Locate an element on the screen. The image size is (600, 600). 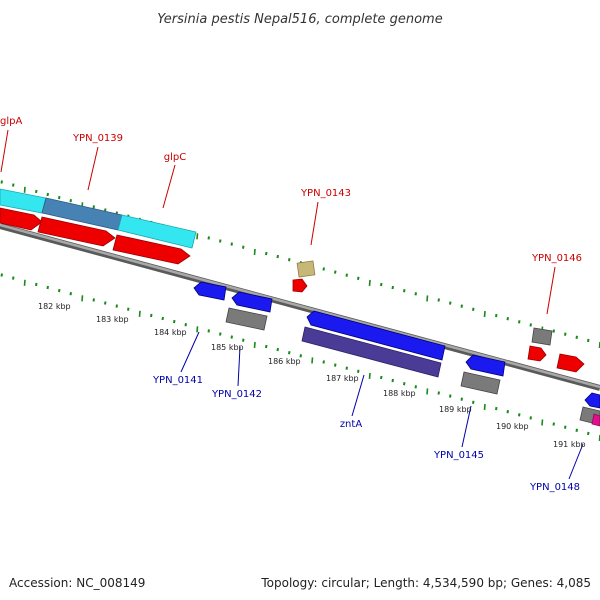
kbp-label: 186 kbp is located at coordinates (284, 361).